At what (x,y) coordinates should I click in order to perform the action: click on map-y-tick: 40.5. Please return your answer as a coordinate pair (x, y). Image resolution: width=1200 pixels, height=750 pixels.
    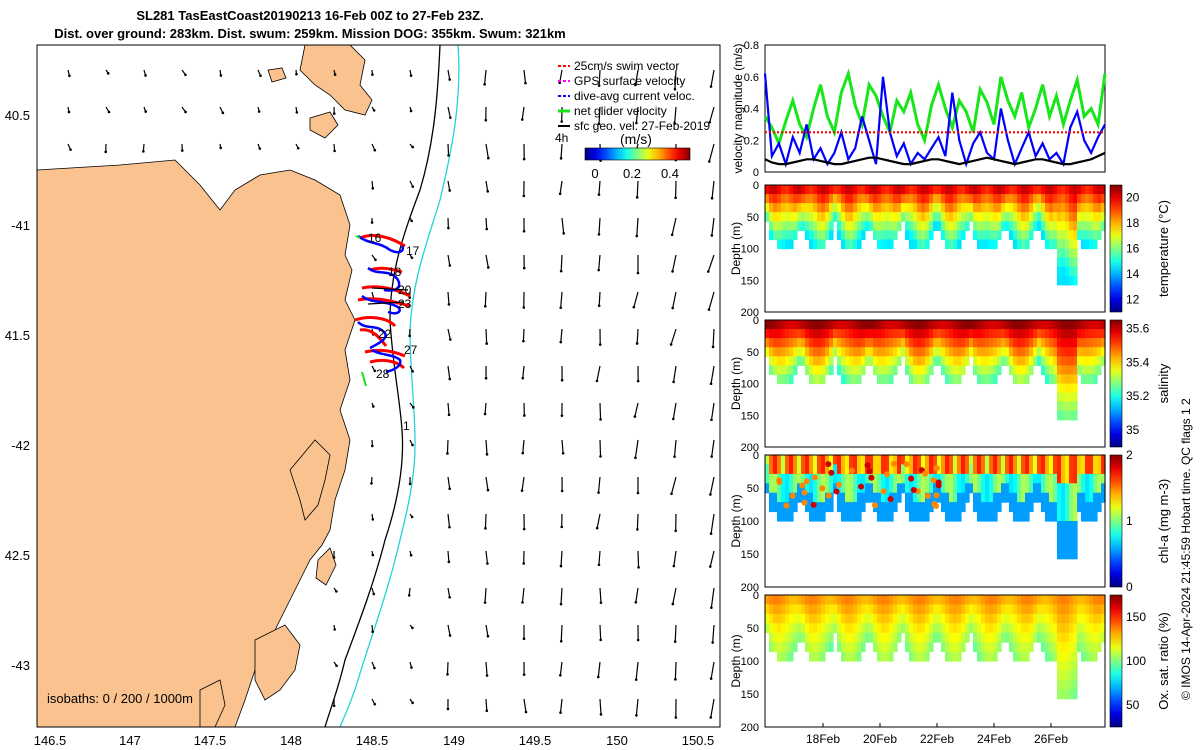
    Looking at the image, I should click on (17, 115).